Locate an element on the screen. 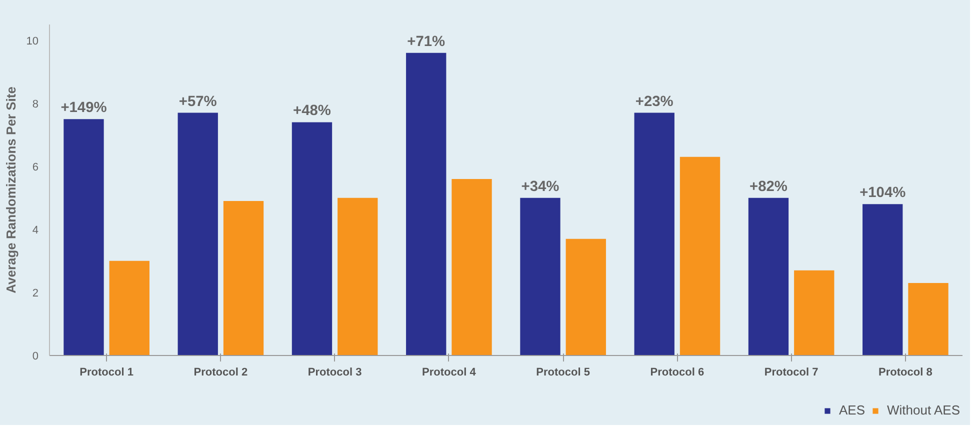  annotation: +82% is located at coordinates (769, 186).